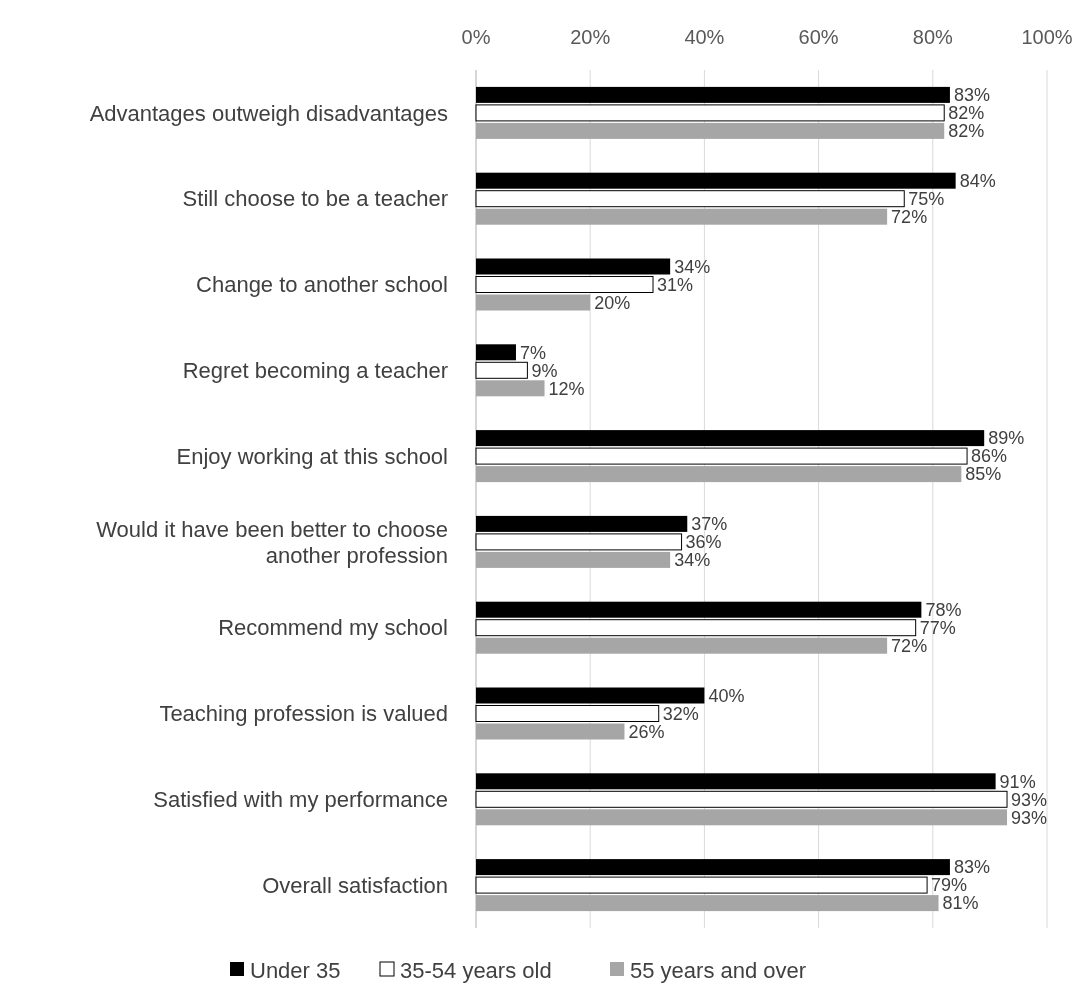  I want to click on y-tick-label: Change to another school, so click(322, 285).